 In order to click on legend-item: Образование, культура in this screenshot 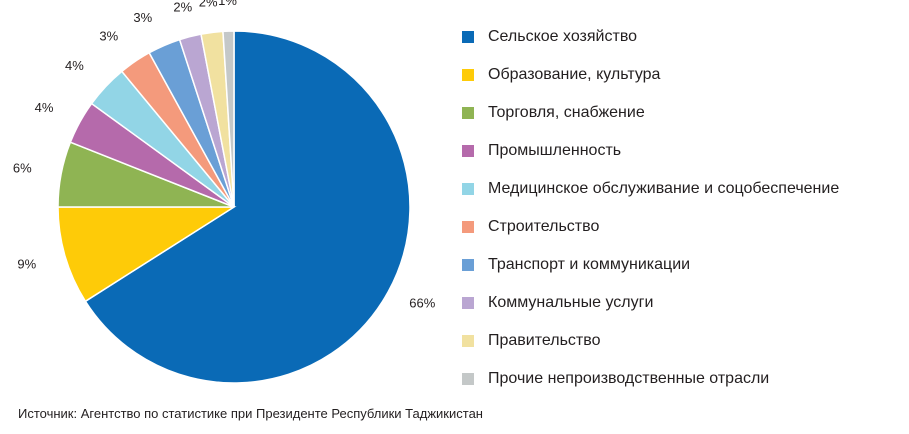, I will do `click(650, 75)`.